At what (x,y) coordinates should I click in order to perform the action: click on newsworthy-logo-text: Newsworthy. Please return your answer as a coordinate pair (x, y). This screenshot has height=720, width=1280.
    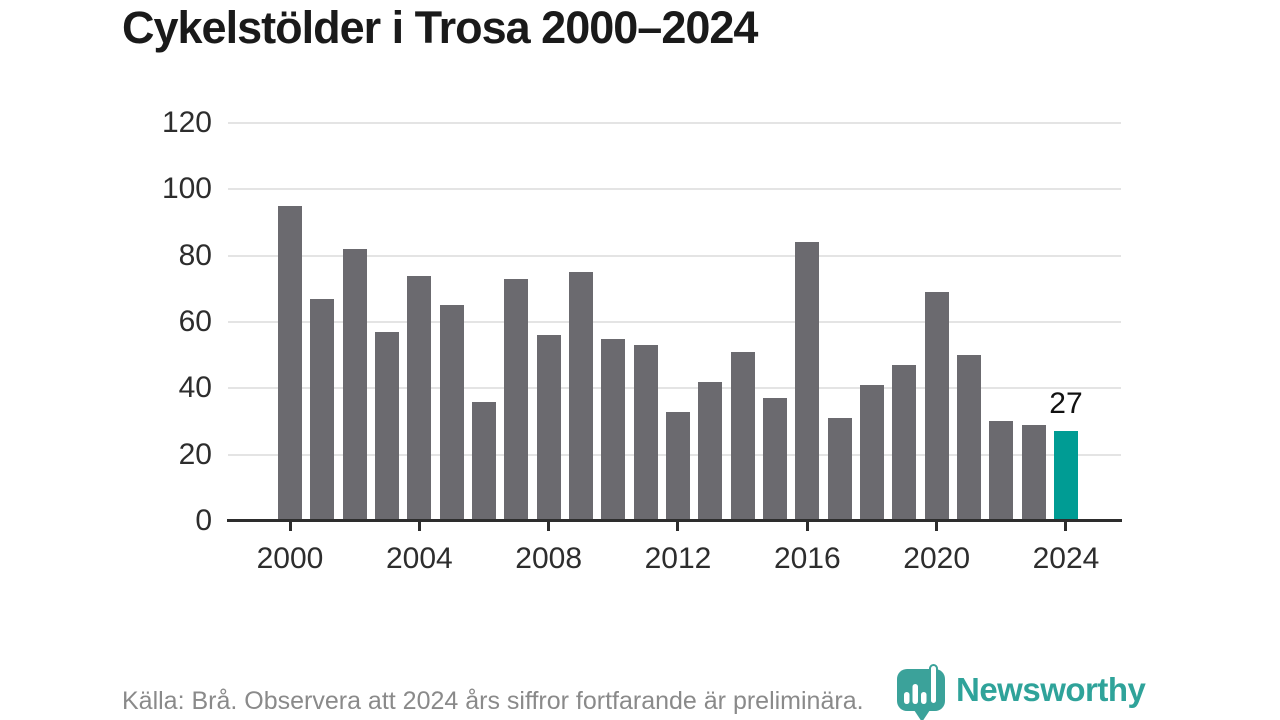
    Looking at the image, I should click on (1051, 689).